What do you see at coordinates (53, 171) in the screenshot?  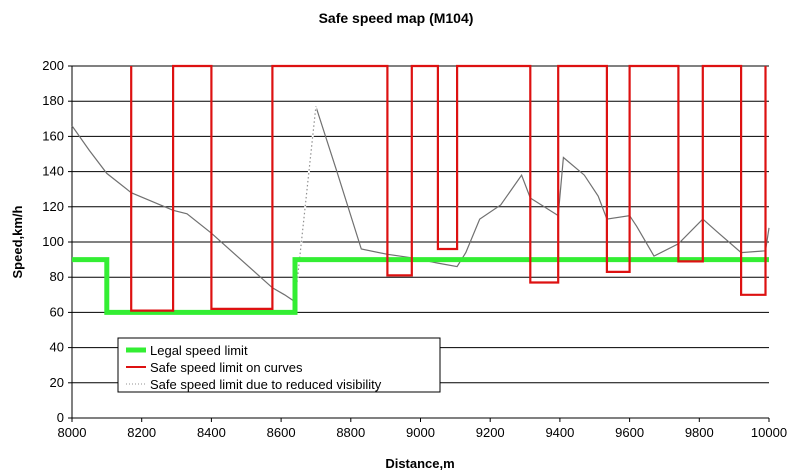 I see `y-tick-label: 140` at bounding box center [53, 171].